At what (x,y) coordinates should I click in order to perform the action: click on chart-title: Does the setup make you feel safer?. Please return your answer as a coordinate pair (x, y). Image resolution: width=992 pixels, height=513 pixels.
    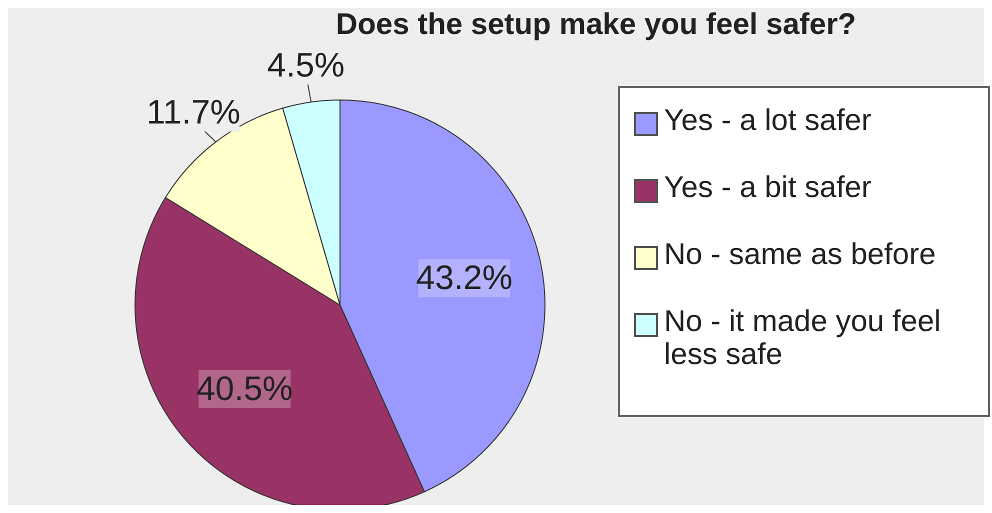
    Looking at the image, I should click on (596, 25).